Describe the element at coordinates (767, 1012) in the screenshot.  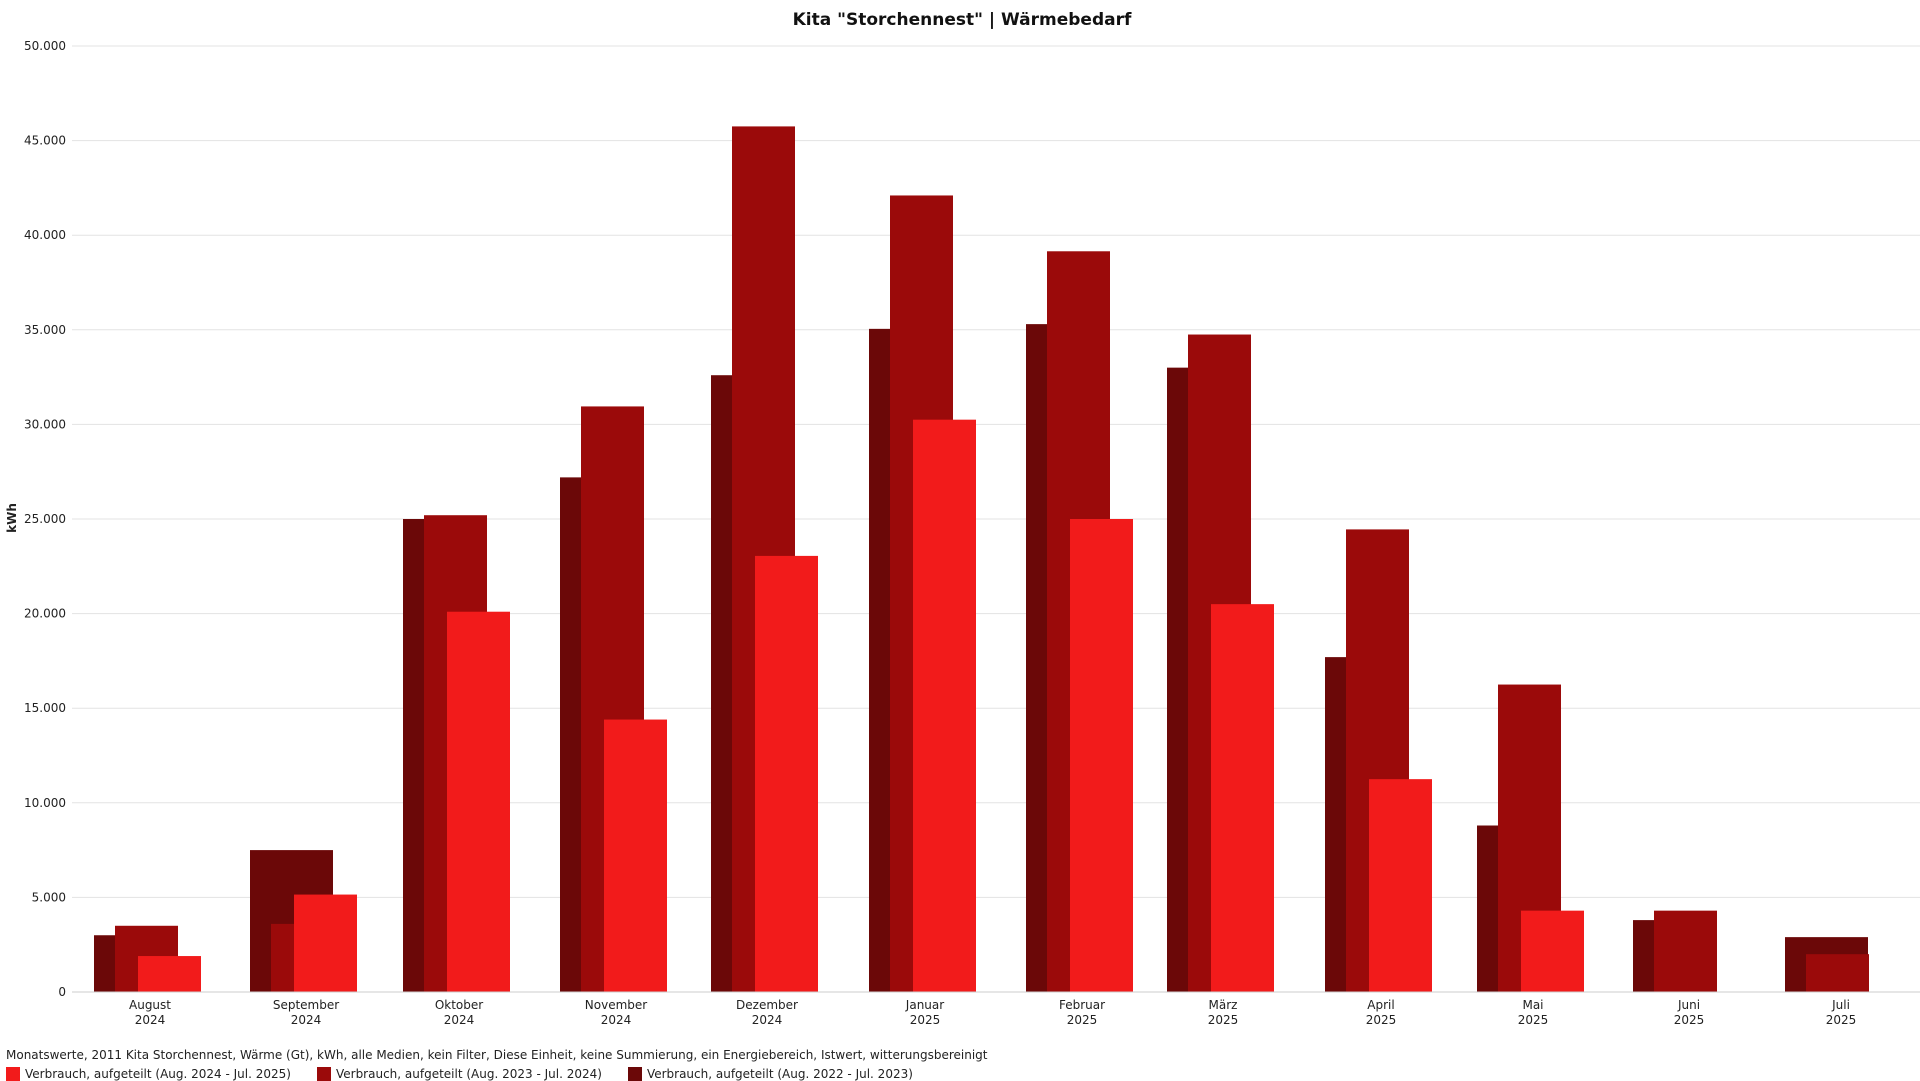
I see `x-tick-label: Dezember 2024` at that location.